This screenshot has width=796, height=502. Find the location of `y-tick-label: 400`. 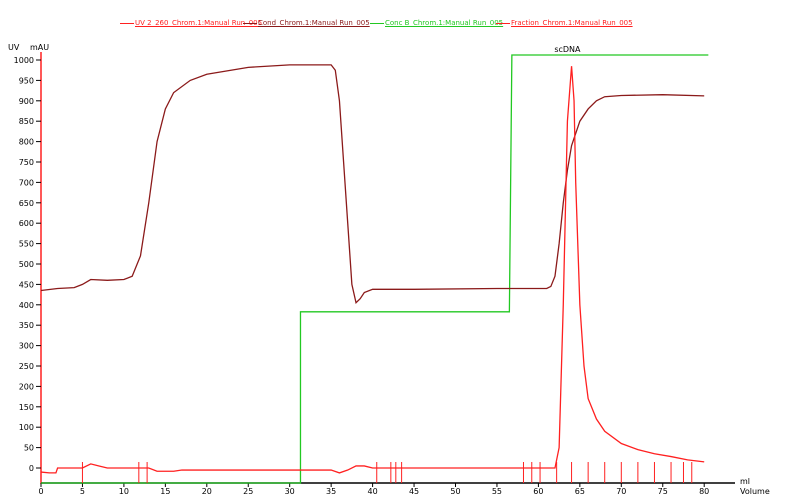

y-tick-label: 400 is located at coordinates (26, 305).